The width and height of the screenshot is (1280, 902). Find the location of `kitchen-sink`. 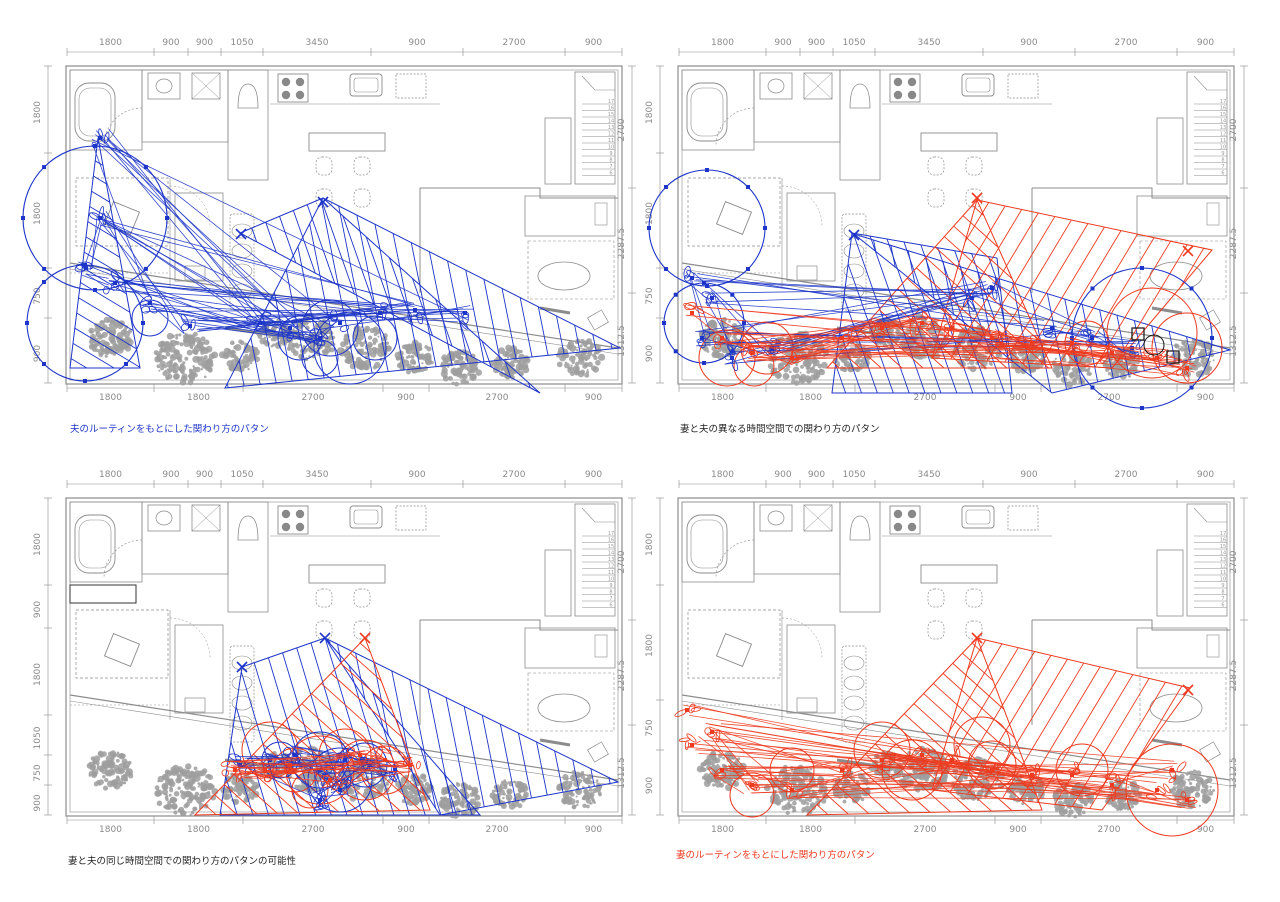

kitchen-sink is located at coordinates (366, 85).